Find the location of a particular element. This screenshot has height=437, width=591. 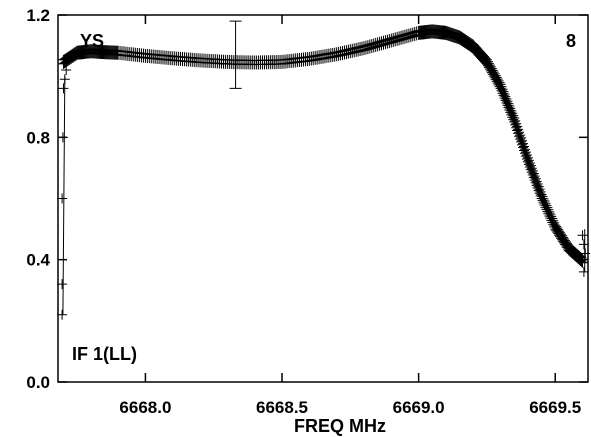

annotation-top-left: YS is located at coordinates (92, 41).